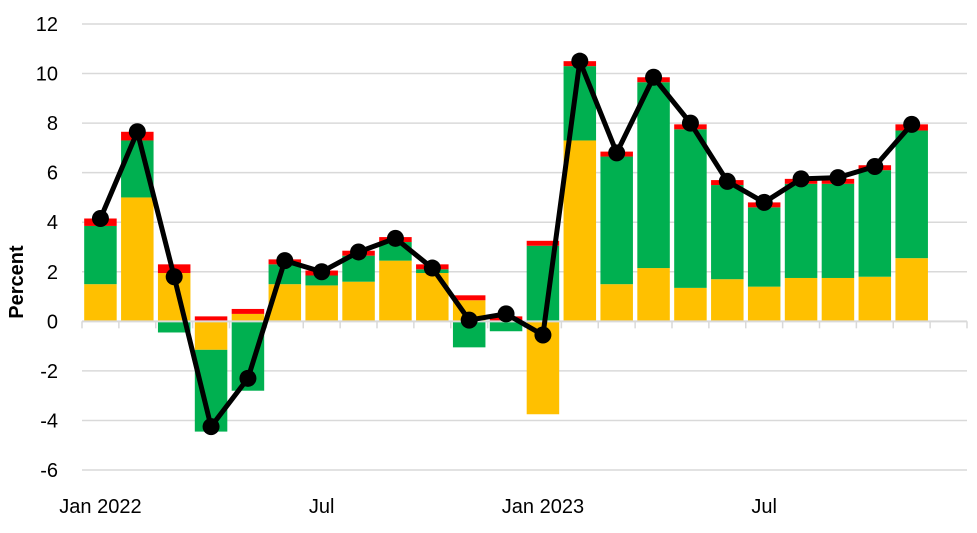 The image size is (977, 533). Describe the element at coordinates (49, 421) in the screenshot. I see `y-tick-label: -4` at that location.